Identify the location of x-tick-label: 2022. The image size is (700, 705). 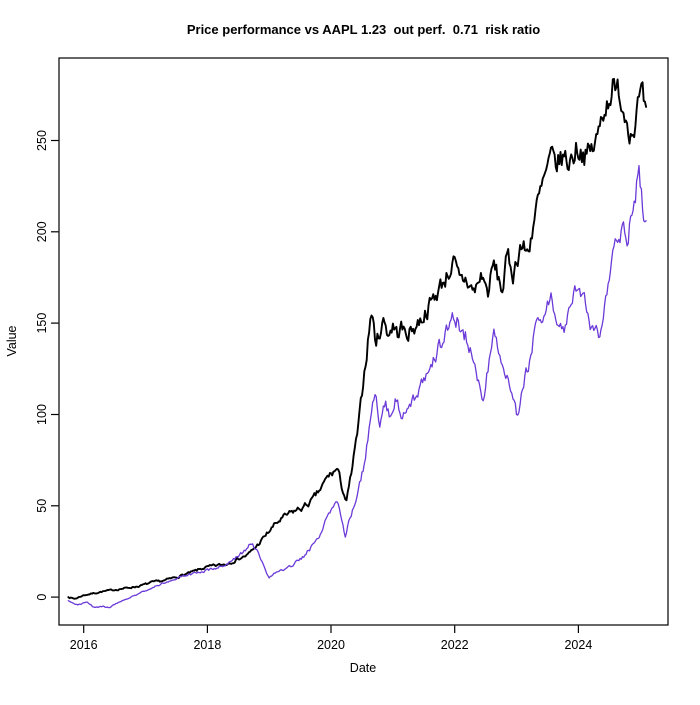
(455, 645).